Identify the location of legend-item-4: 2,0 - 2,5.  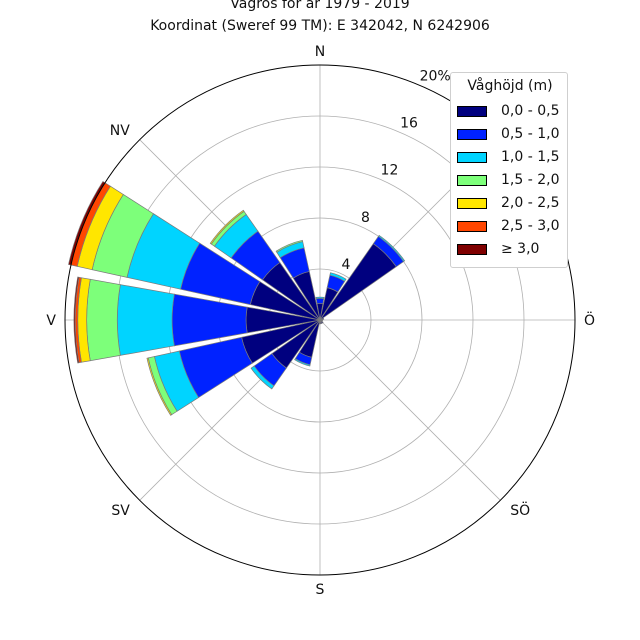
(512, 205).